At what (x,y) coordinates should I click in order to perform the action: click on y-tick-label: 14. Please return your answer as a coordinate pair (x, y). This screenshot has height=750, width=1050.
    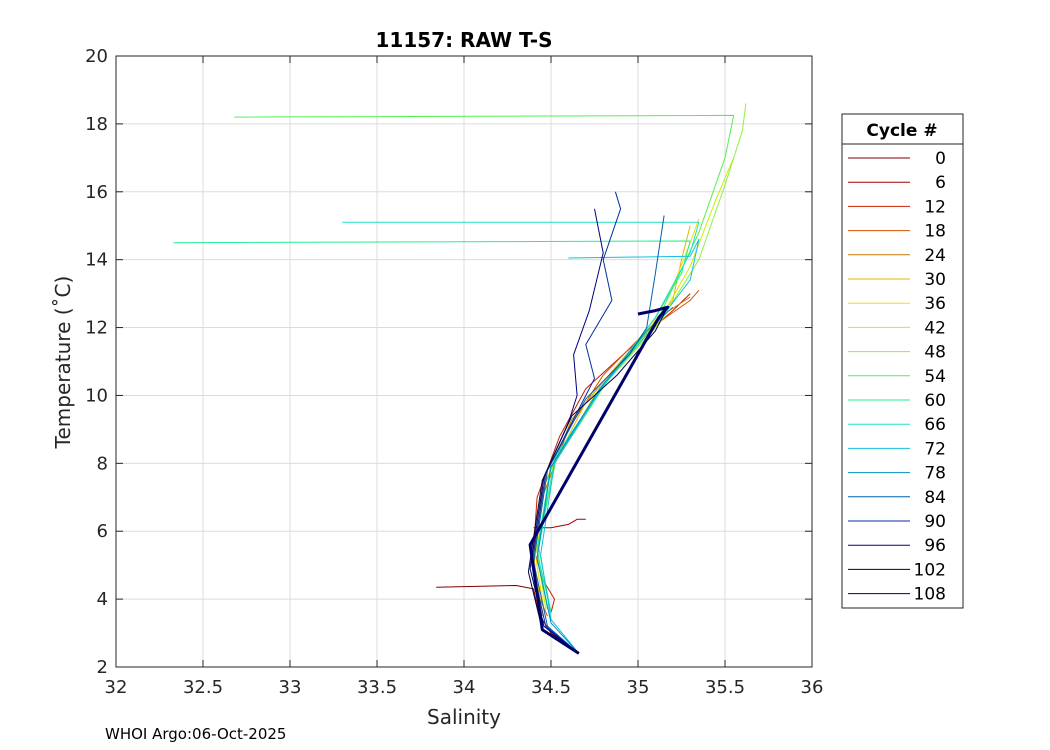
    Looking at the image, I should click on (96, 260).